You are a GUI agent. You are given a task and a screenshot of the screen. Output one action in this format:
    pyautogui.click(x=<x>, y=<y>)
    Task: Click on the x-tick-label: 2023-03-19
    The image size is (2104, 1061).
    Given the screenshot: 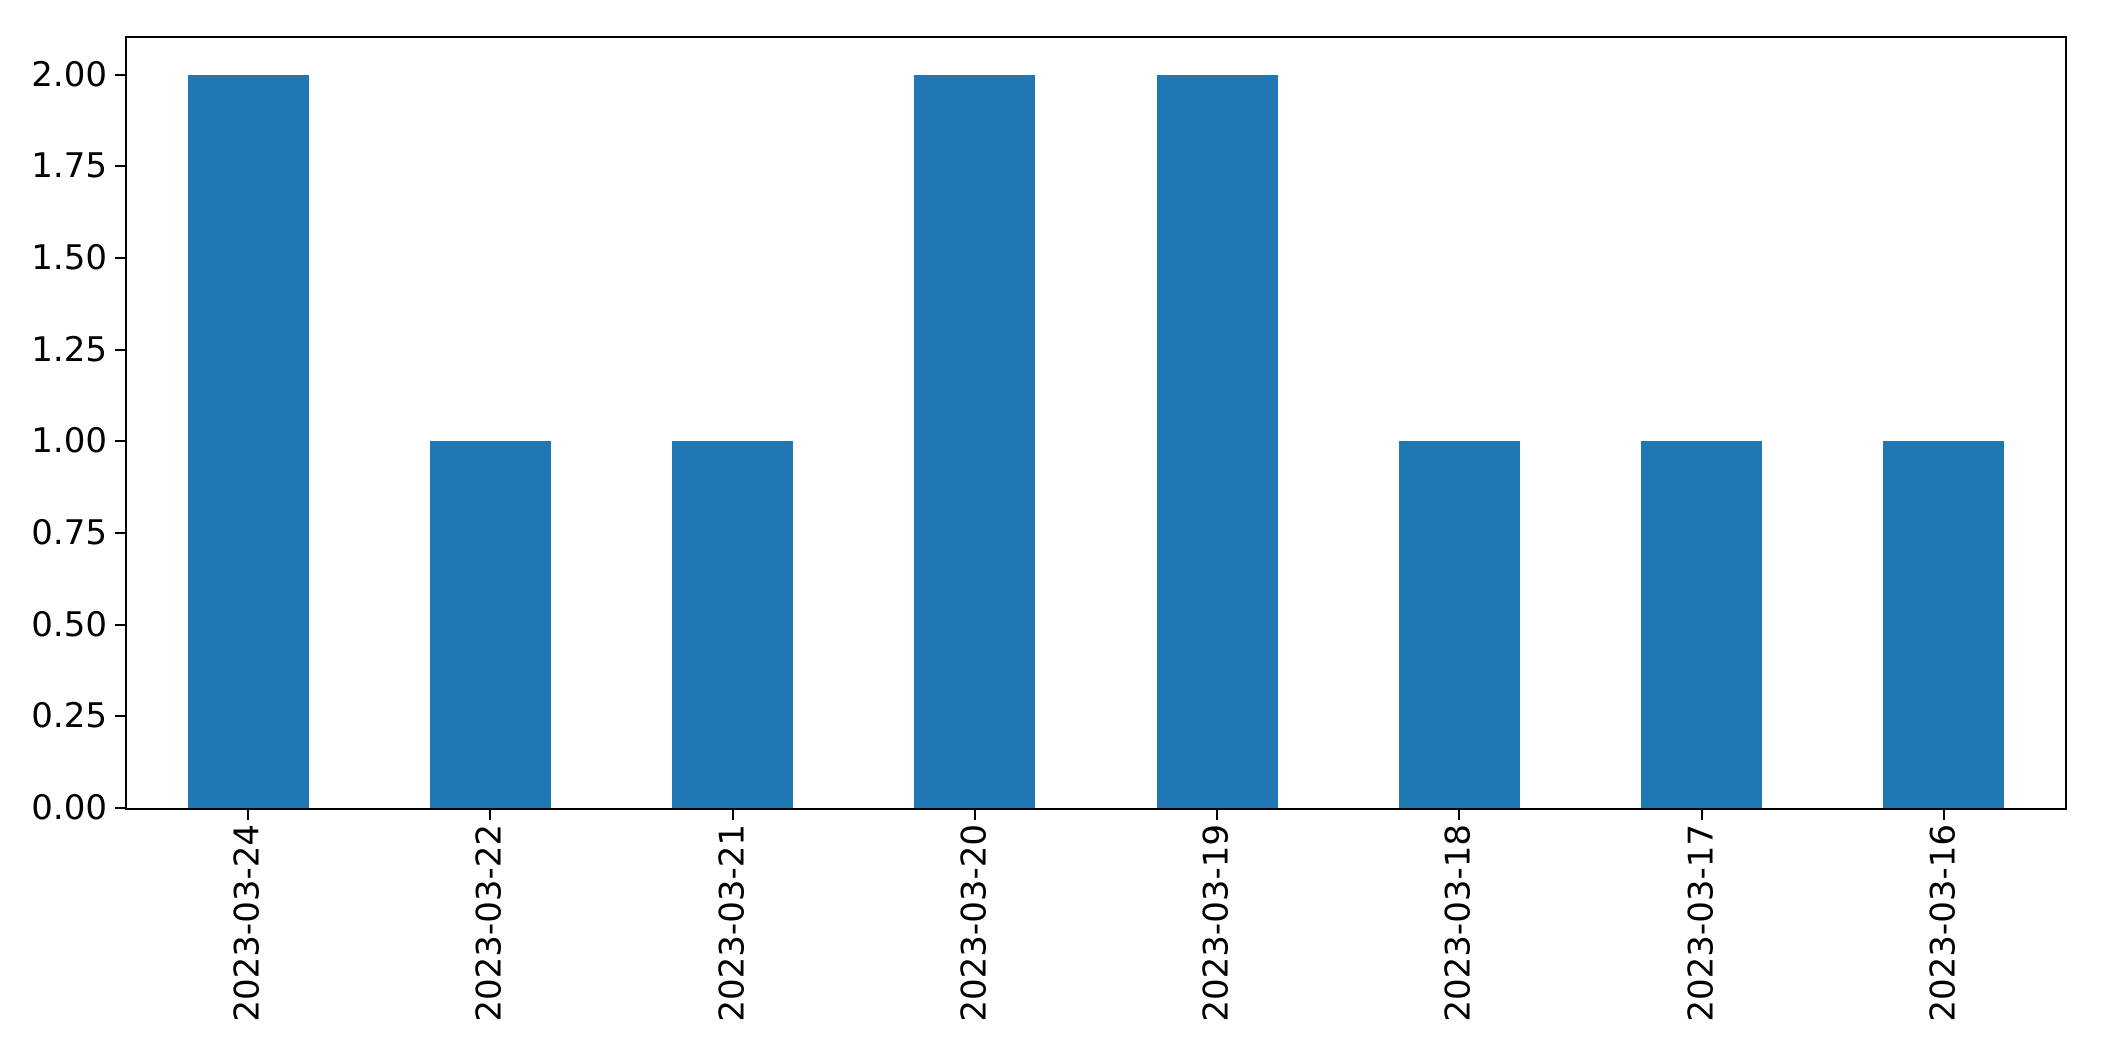 What is the action you would take?
    pyautogui.click(x=1216, y=923)
    